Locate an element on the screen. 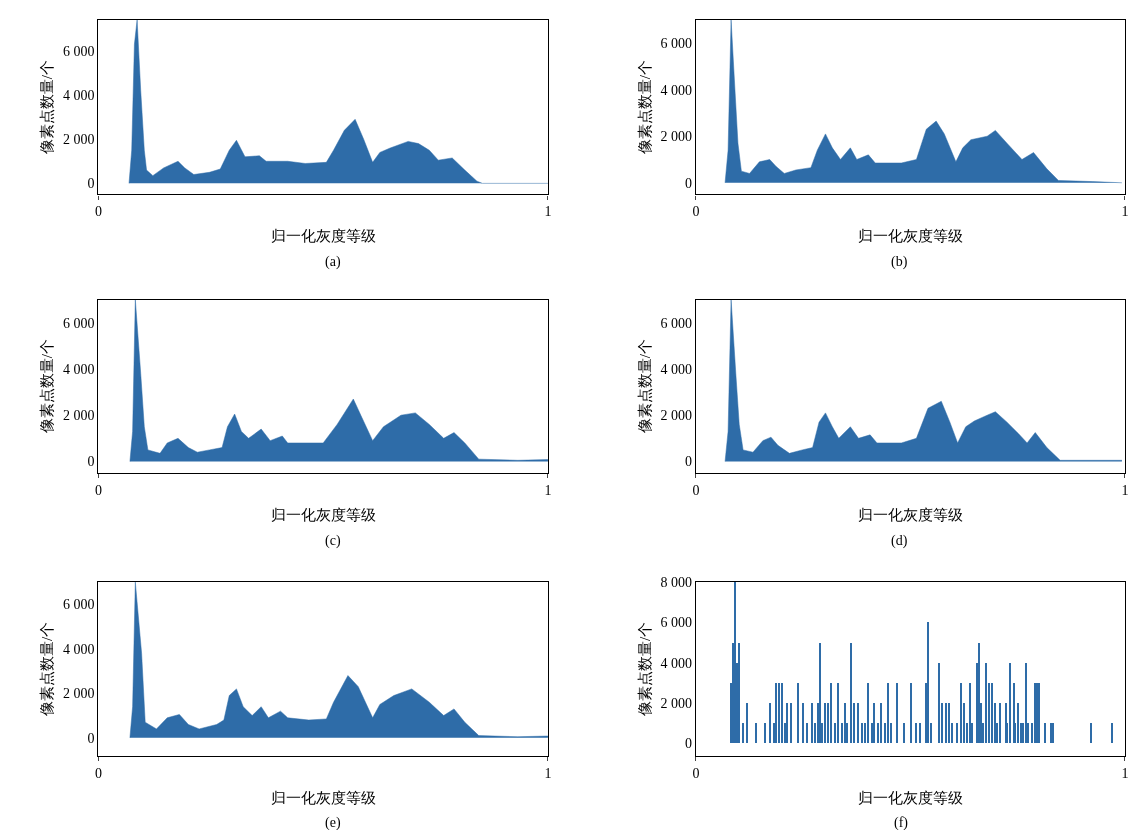  text: (c) is located at coordinates (333, 541).